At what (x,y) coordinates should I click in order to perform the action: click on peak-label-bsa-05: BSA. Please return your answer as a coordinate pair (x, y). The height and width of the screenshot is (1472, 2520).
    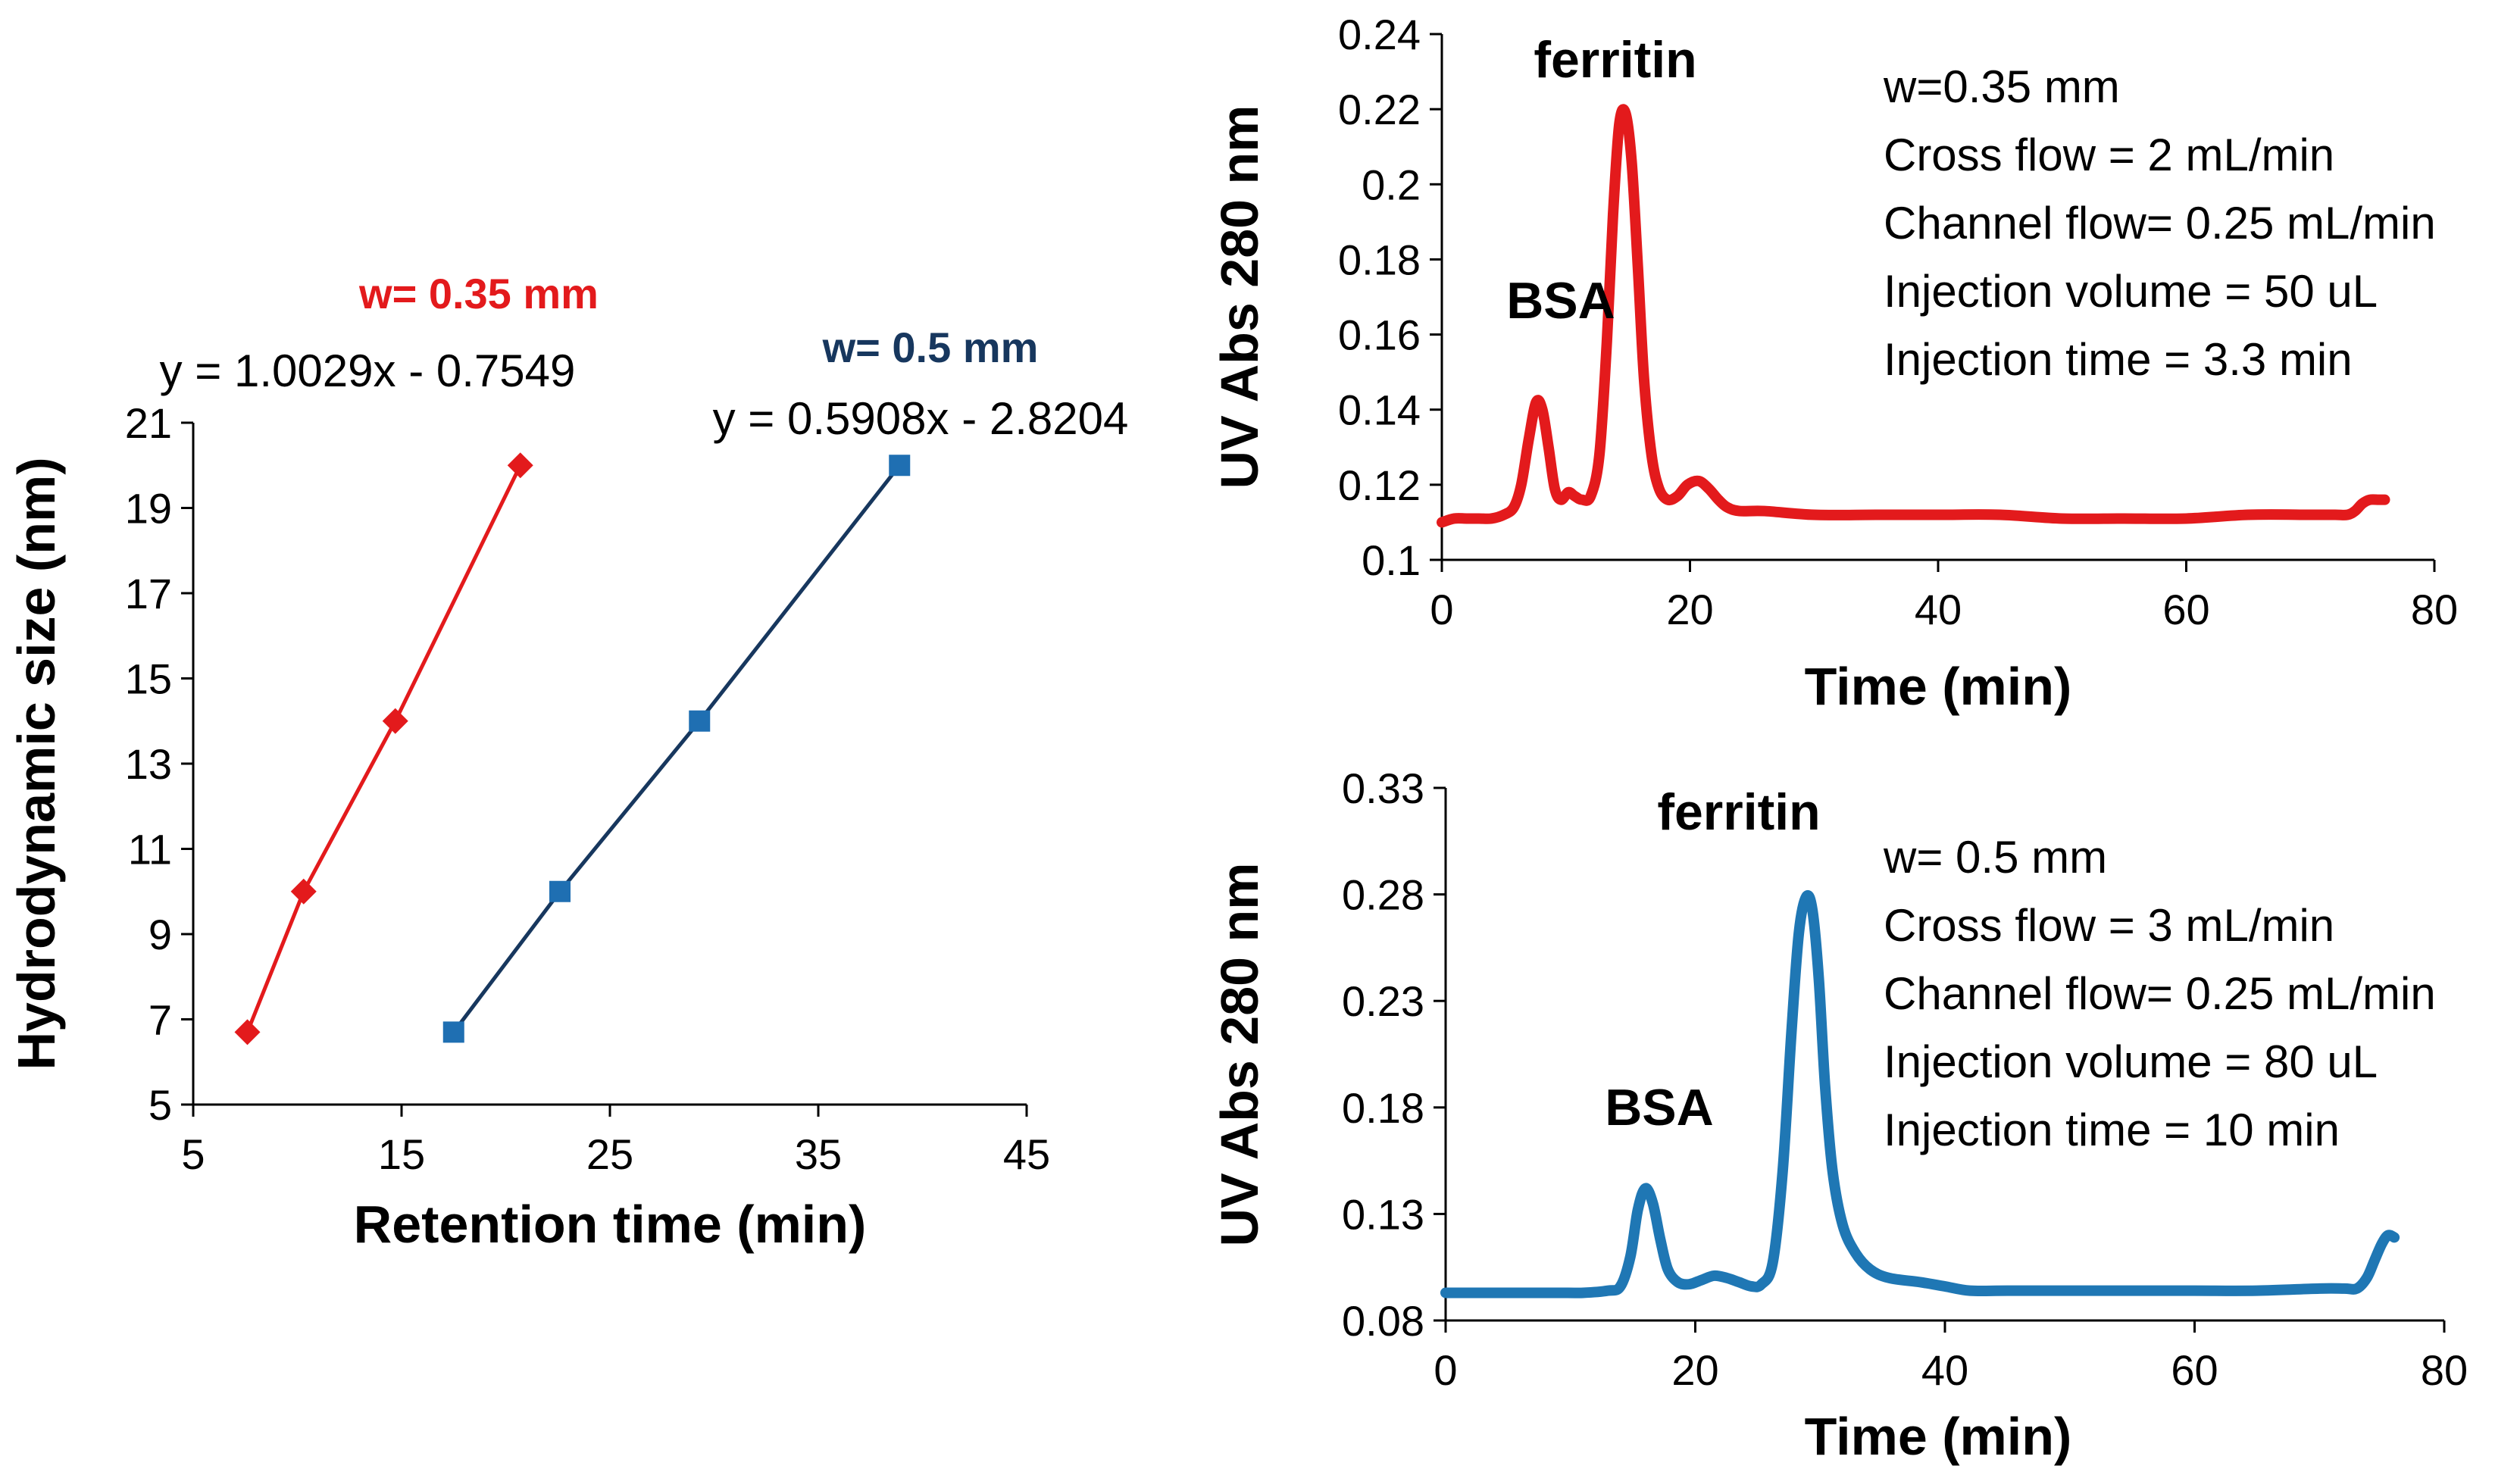
    Looking at the image, I should click on (1659, 1107).